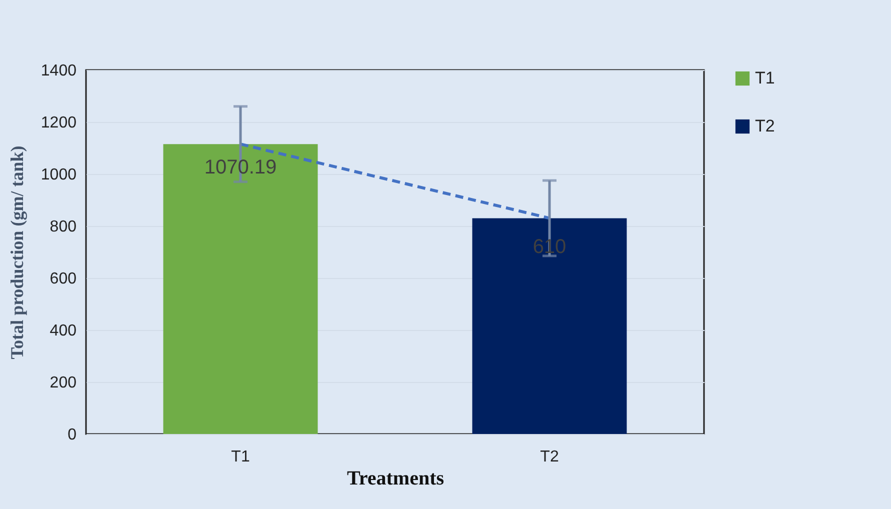  Describe the element at coordinates (16, 253) in the screenshot. I see `y-axis-title: Total production (gm/ tank)` at that location.